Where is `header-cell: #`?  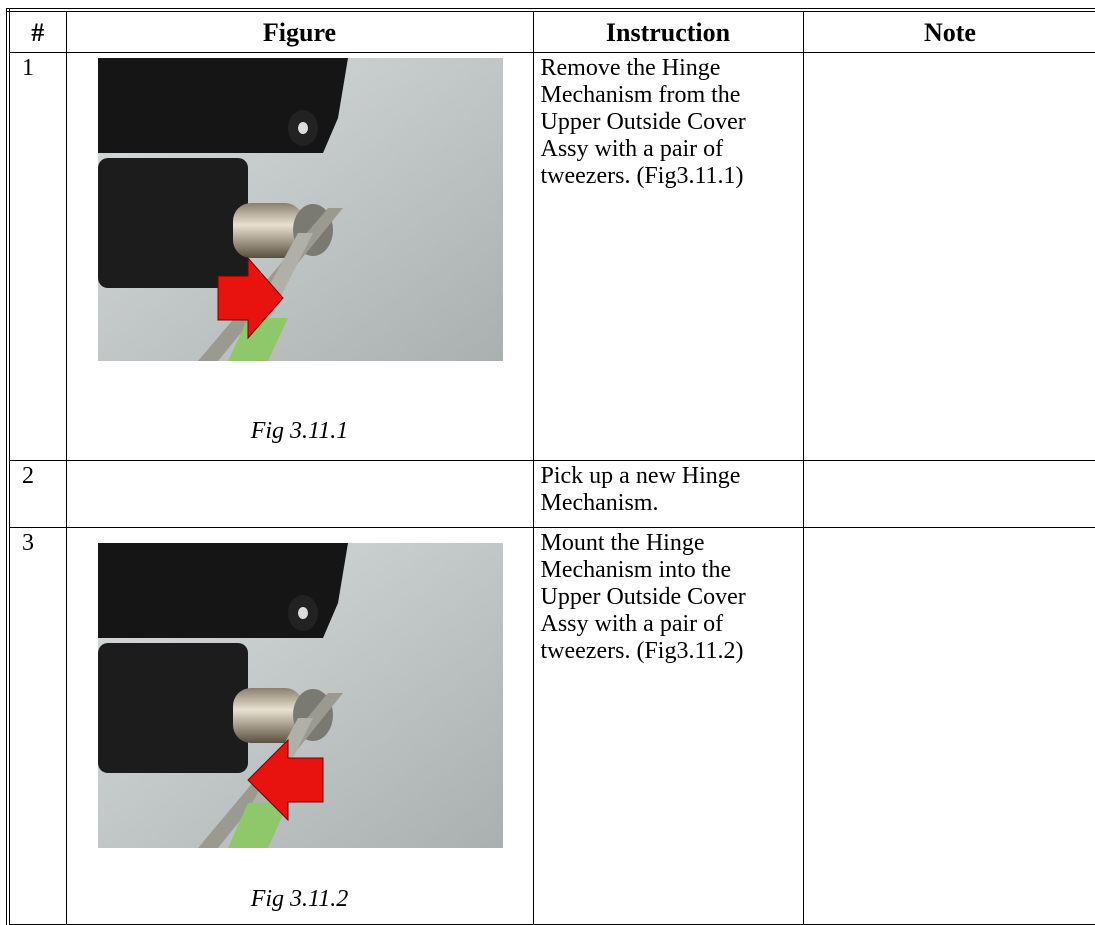
header-cell: # is located at coordinates (37, 31).